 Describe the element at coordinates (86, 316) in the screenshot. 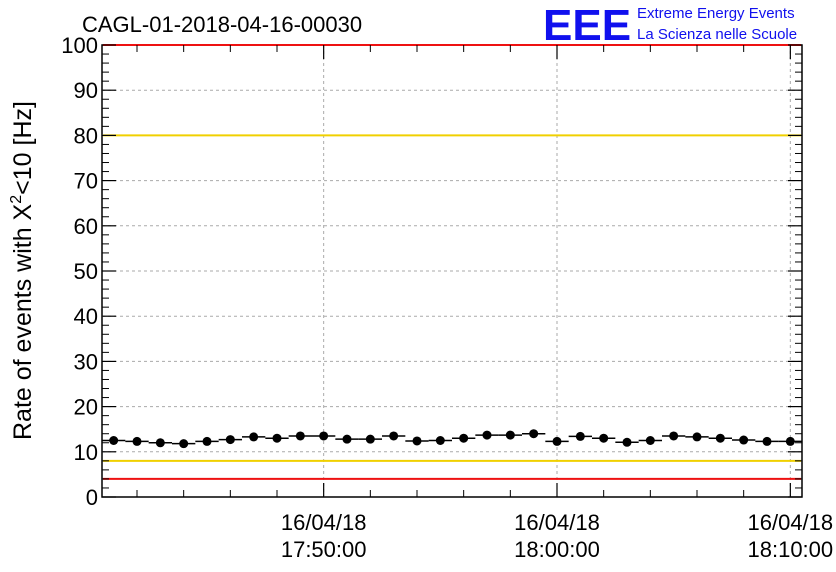

I see `y-tick-label: 40` at that location.